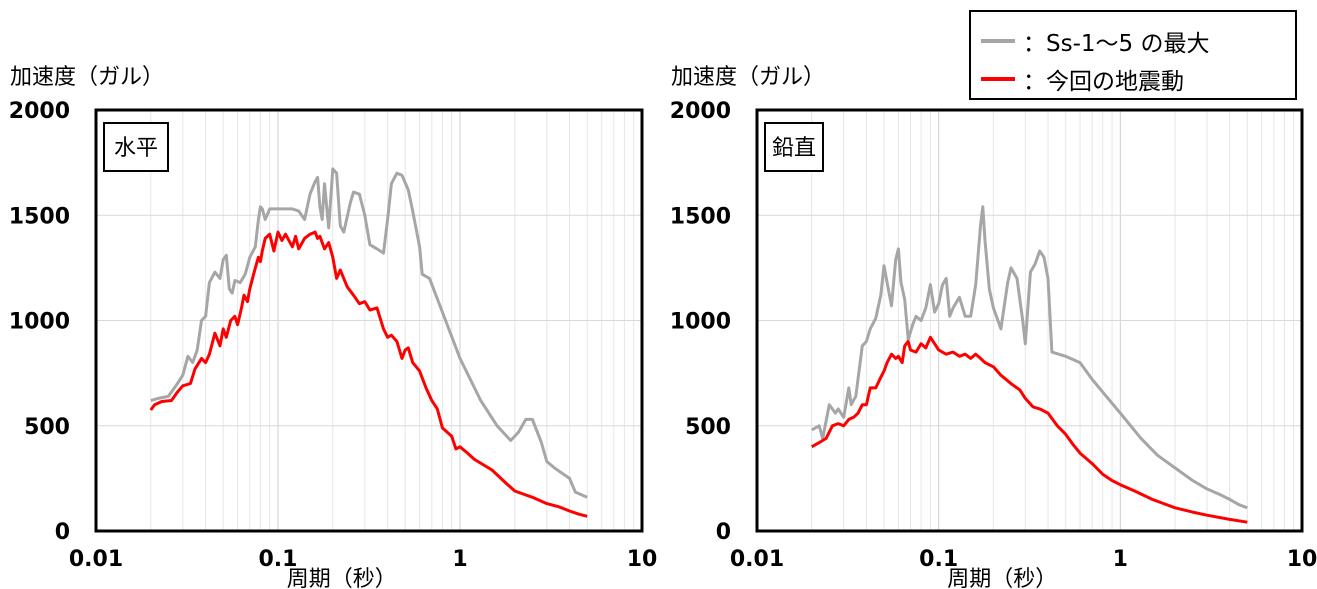 The image size is (1317, 589). What do you see at coordinates (998, 79) in the screenshot?
I see `legend-swatch-current` at bounding box center [998, 79].